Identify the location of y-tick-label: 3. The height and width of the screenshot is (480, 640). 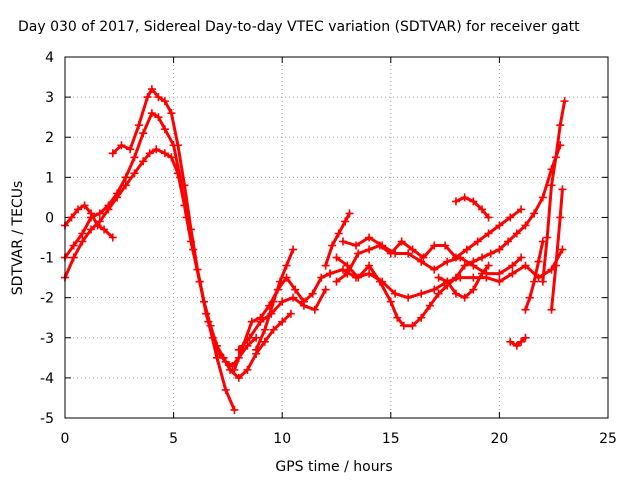
(49, 98).